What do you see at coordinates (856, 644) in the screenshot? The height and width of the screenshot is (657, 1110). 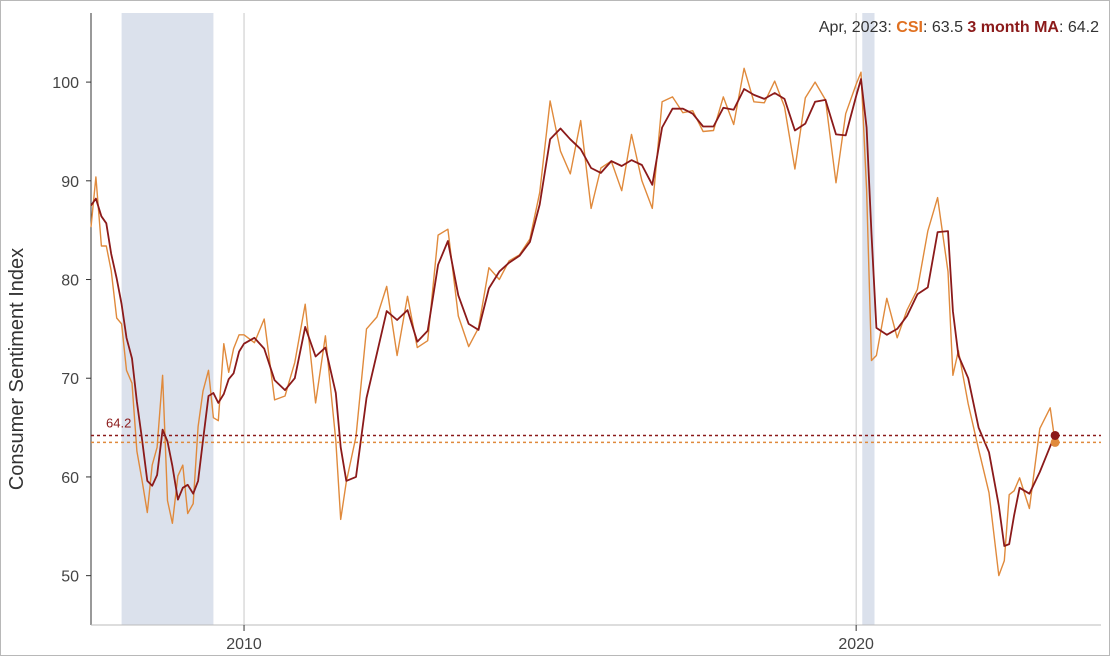 I see `x-tick-label-2020: 2020` at bounding box center [856, 644].